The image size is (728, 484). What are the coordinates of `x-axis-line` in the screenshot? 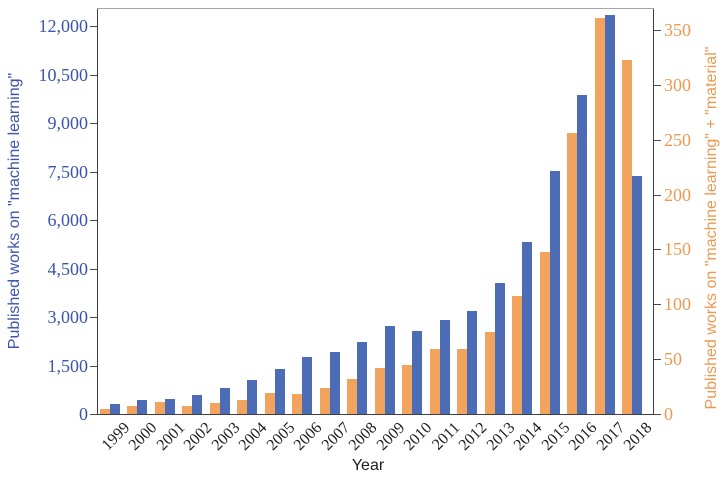 It's located at (375, 414).